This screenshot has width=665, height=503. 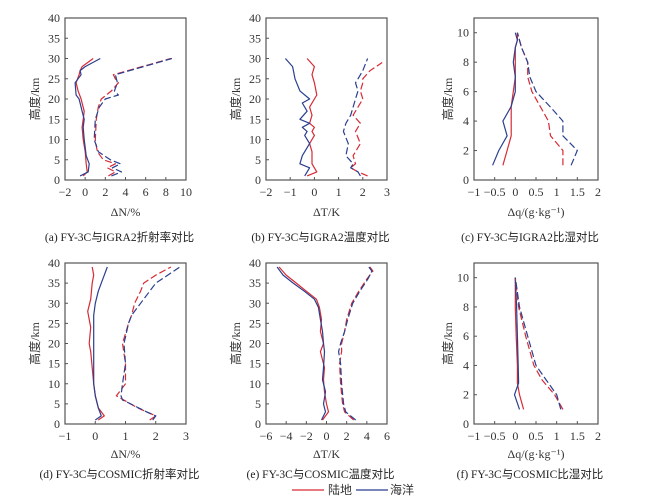 What do you see at coordinates (321, 474) in the screenshot?
I see `panel-caption: (e) FY-3C与COSMIC温度对比` at bounding box center [321, 474].